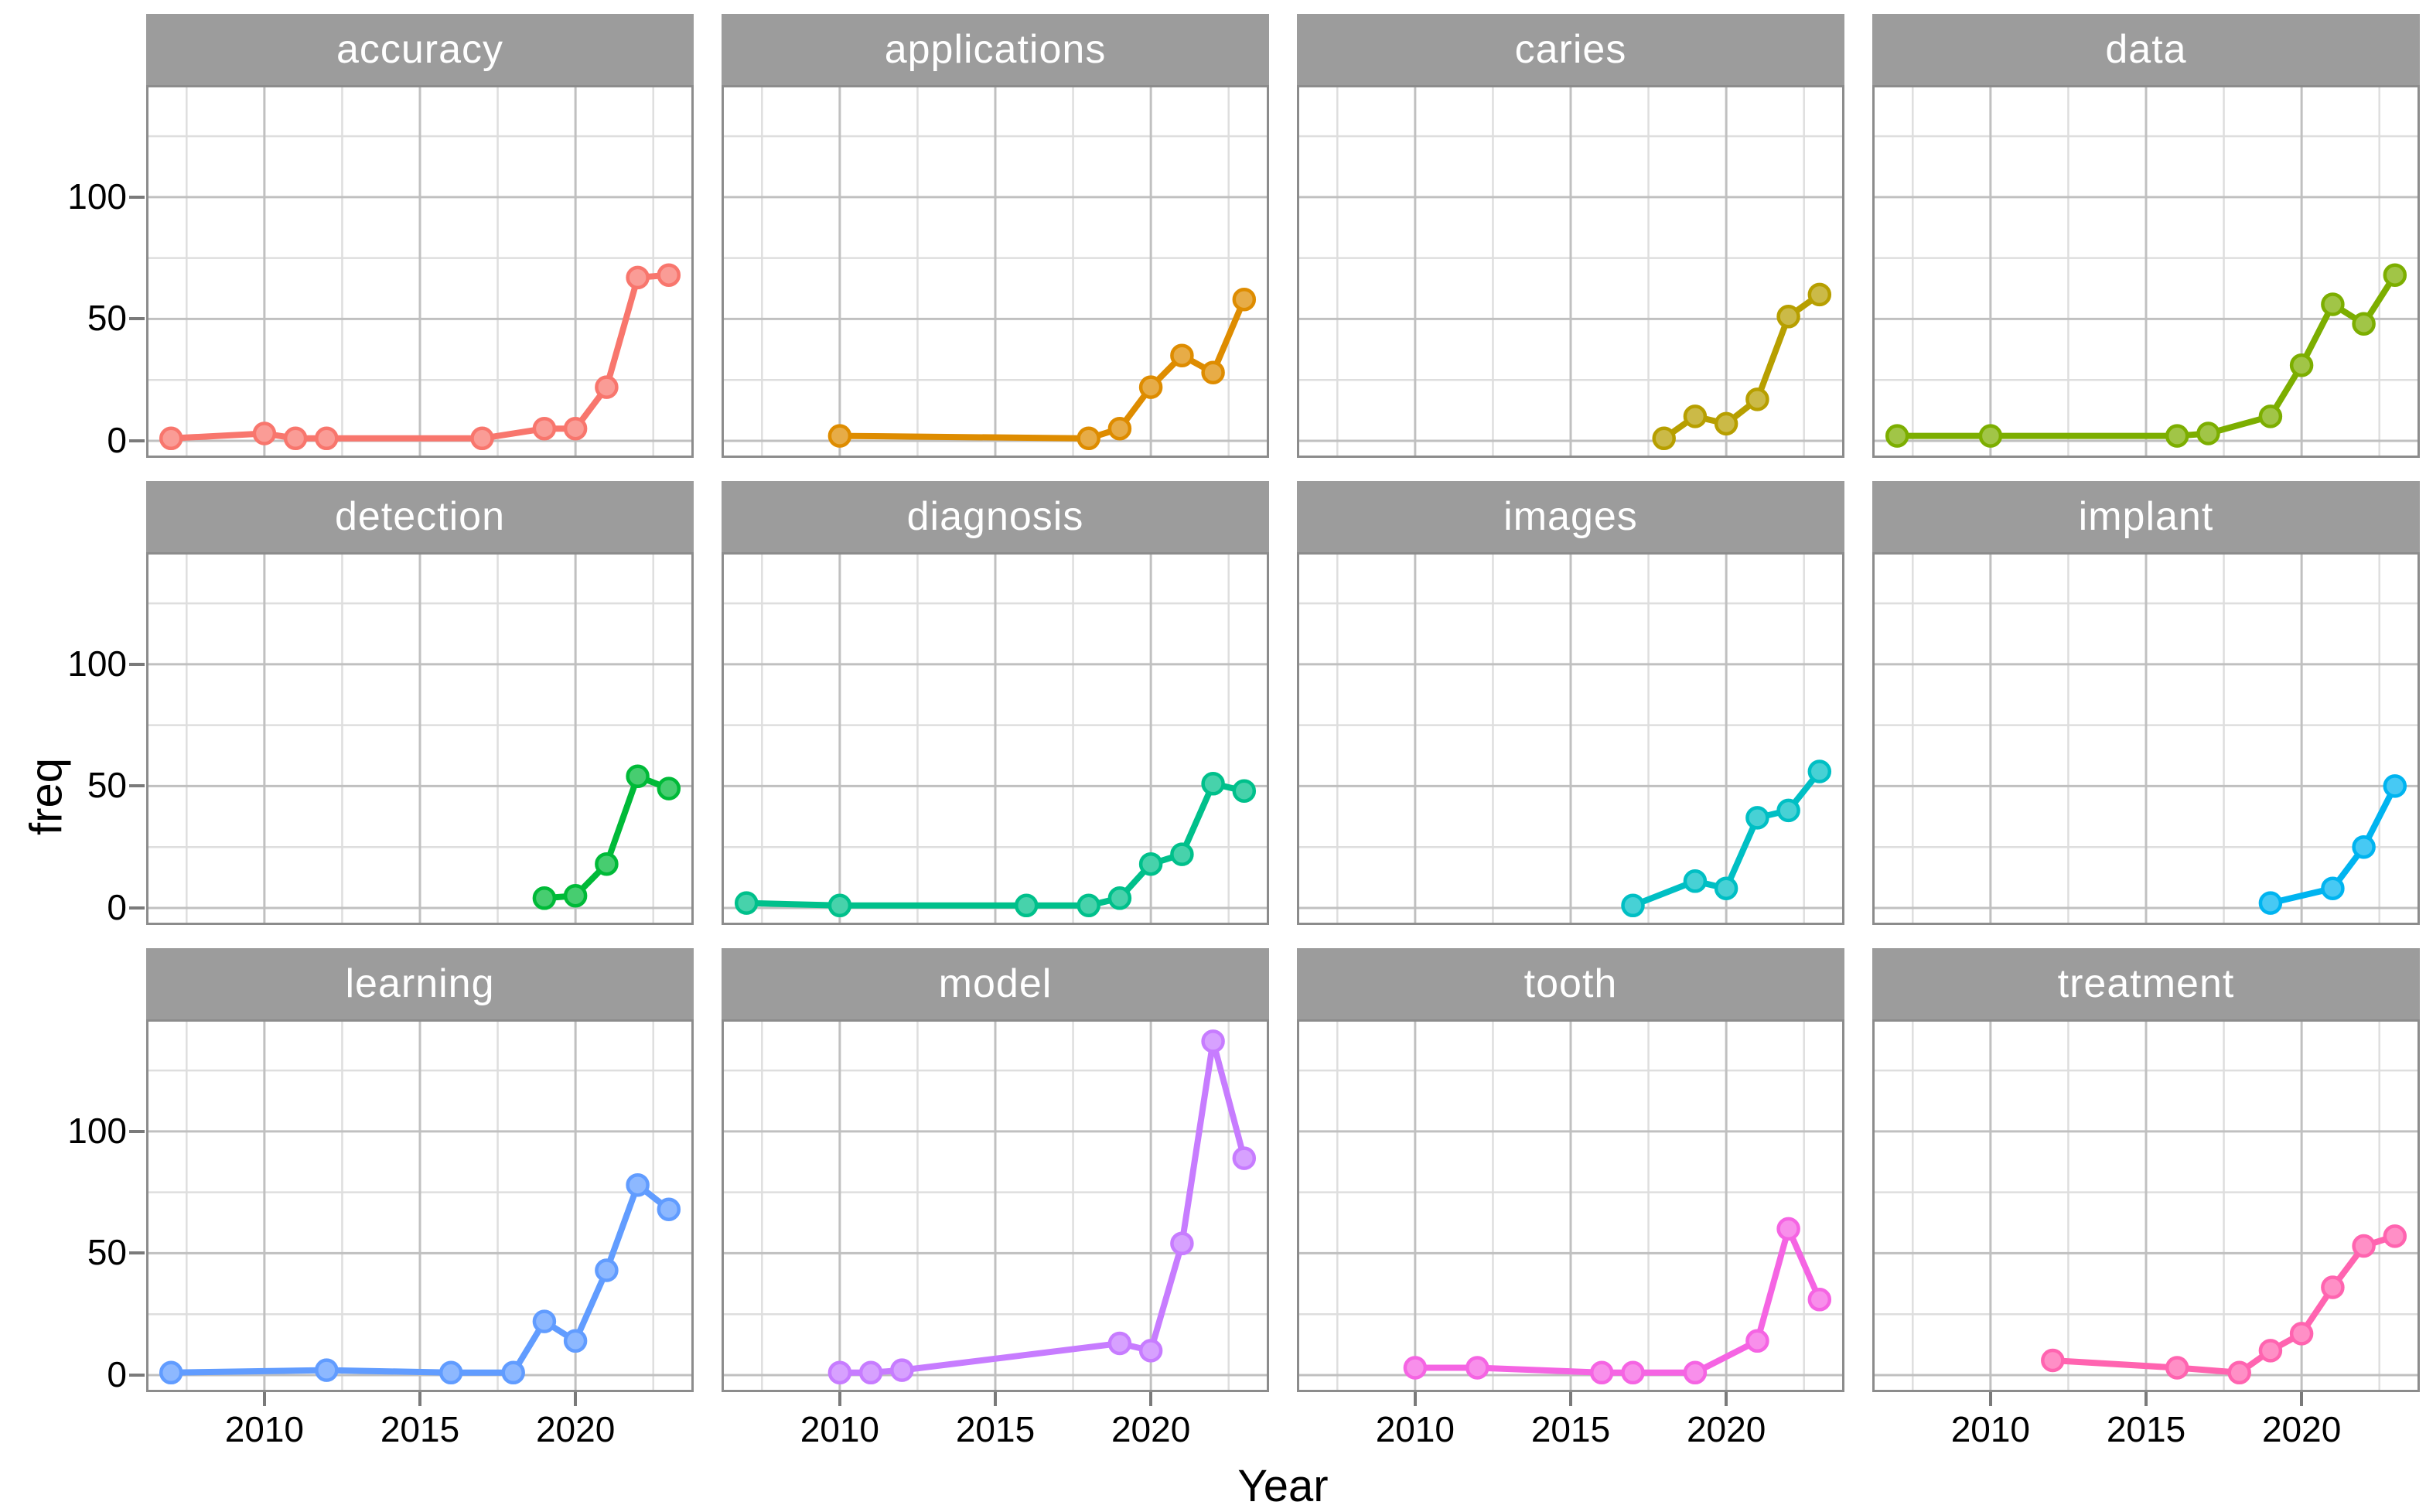 The height and width of the screenshot is (1512, 2426). I want to click on facet-strip-label: applications, so click(995, 49).